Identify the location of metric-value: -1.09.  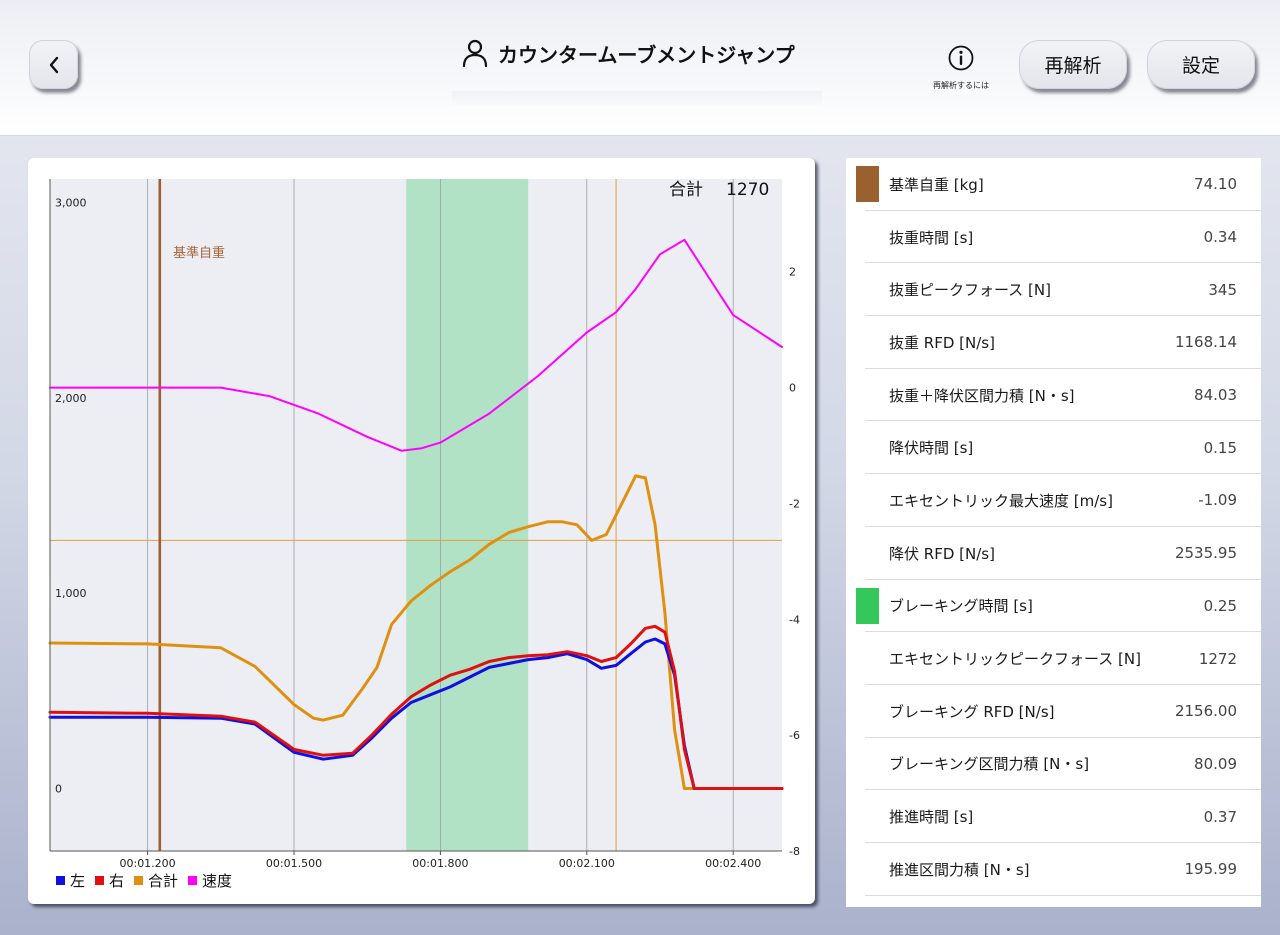
(1217, 500).